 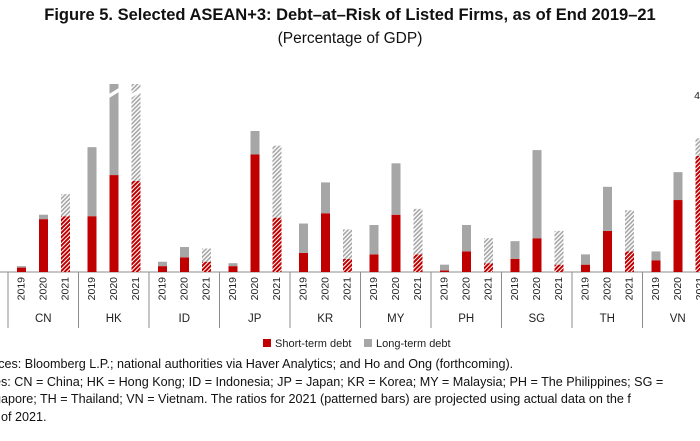 What do you see at coordinates (21, 267) in the screenshot?
I see `bar-cn-2019-long-term` at bounding box center [21, 267].